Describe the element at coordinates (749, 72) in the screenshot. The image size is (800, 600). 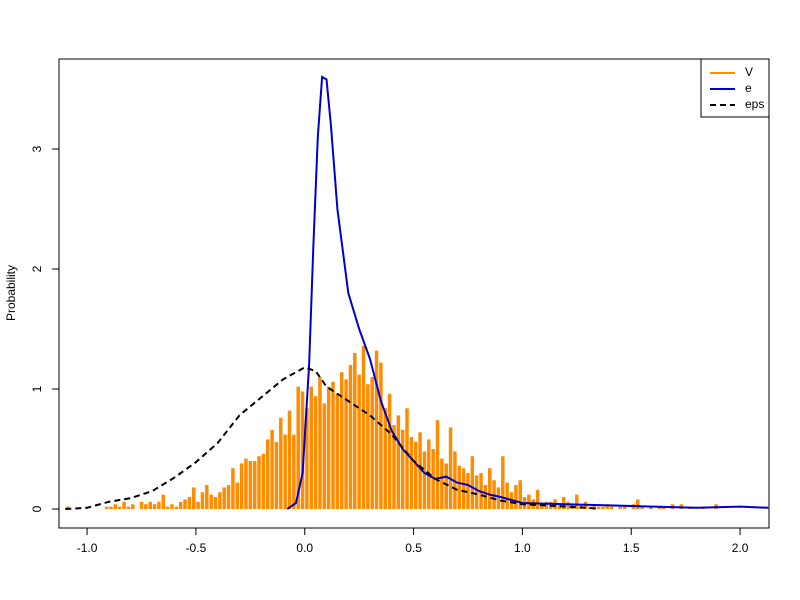
I see `legend-label: V` at that location.